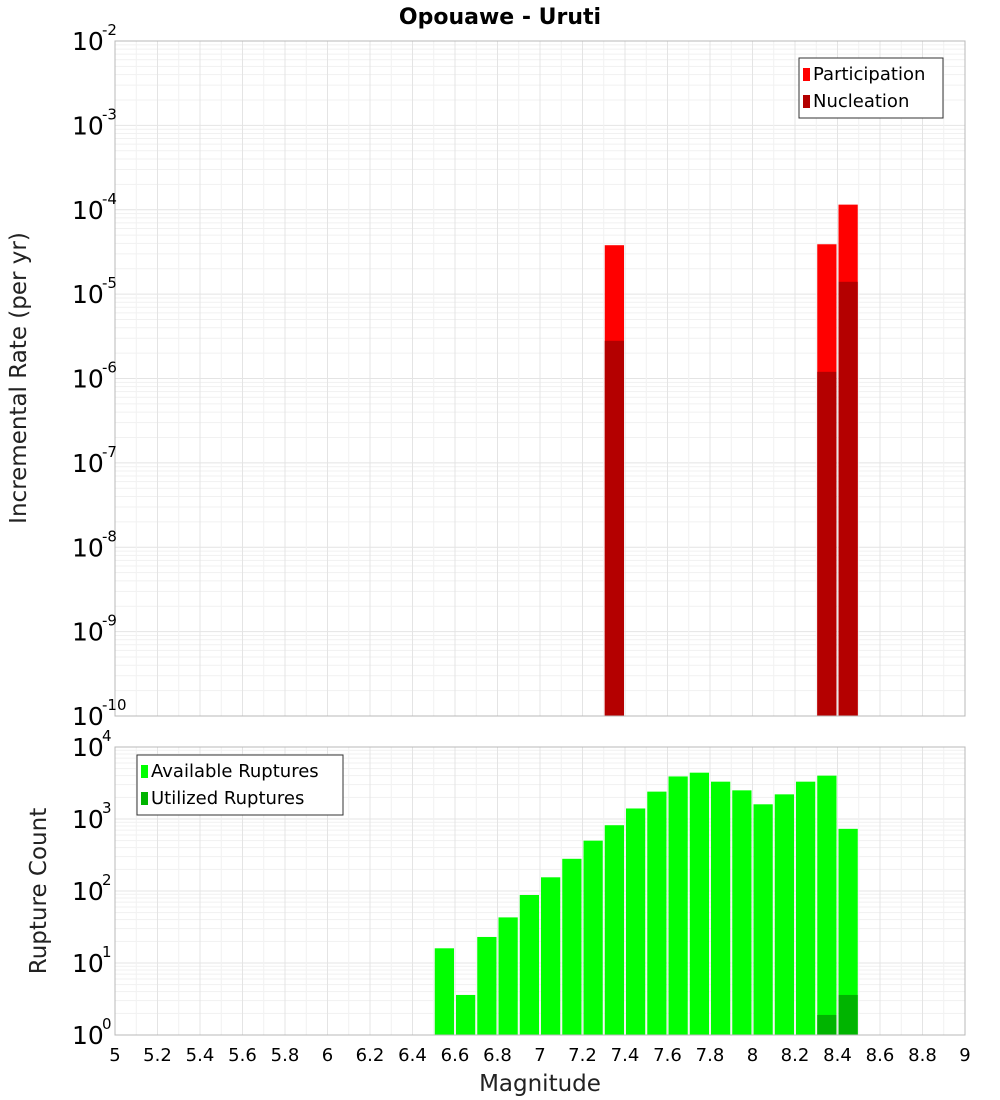 The height and width of the screenshot is (1100, 1000). What do you see at coordinates (370, 1055) in the screenshot?
I see `x-tick-label: 6.2` at bounding box center [370, 1055].